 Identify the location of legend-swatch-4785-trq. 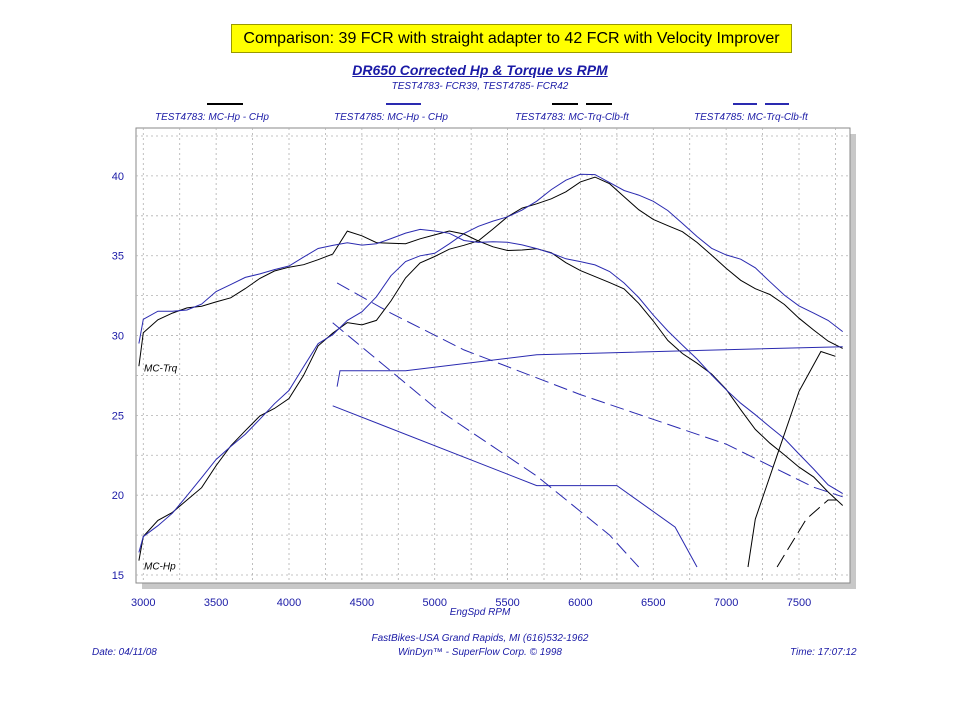
(763, 104).